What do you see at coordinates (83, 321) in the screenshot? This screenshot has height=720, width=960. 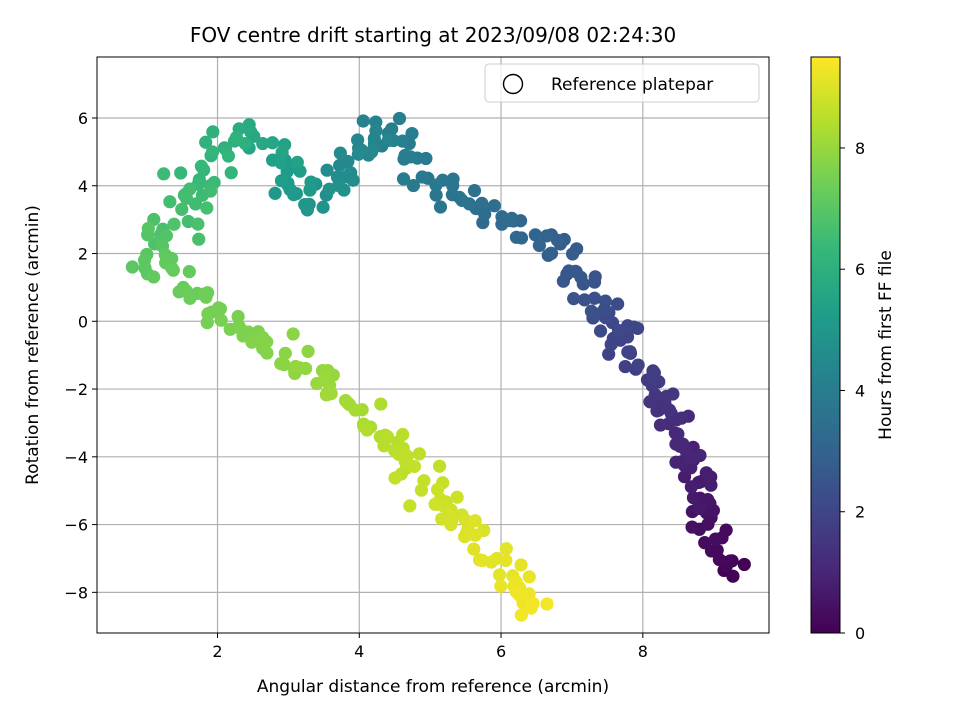 I see `y-tick-label: 0` at bounding box center [83, 321].